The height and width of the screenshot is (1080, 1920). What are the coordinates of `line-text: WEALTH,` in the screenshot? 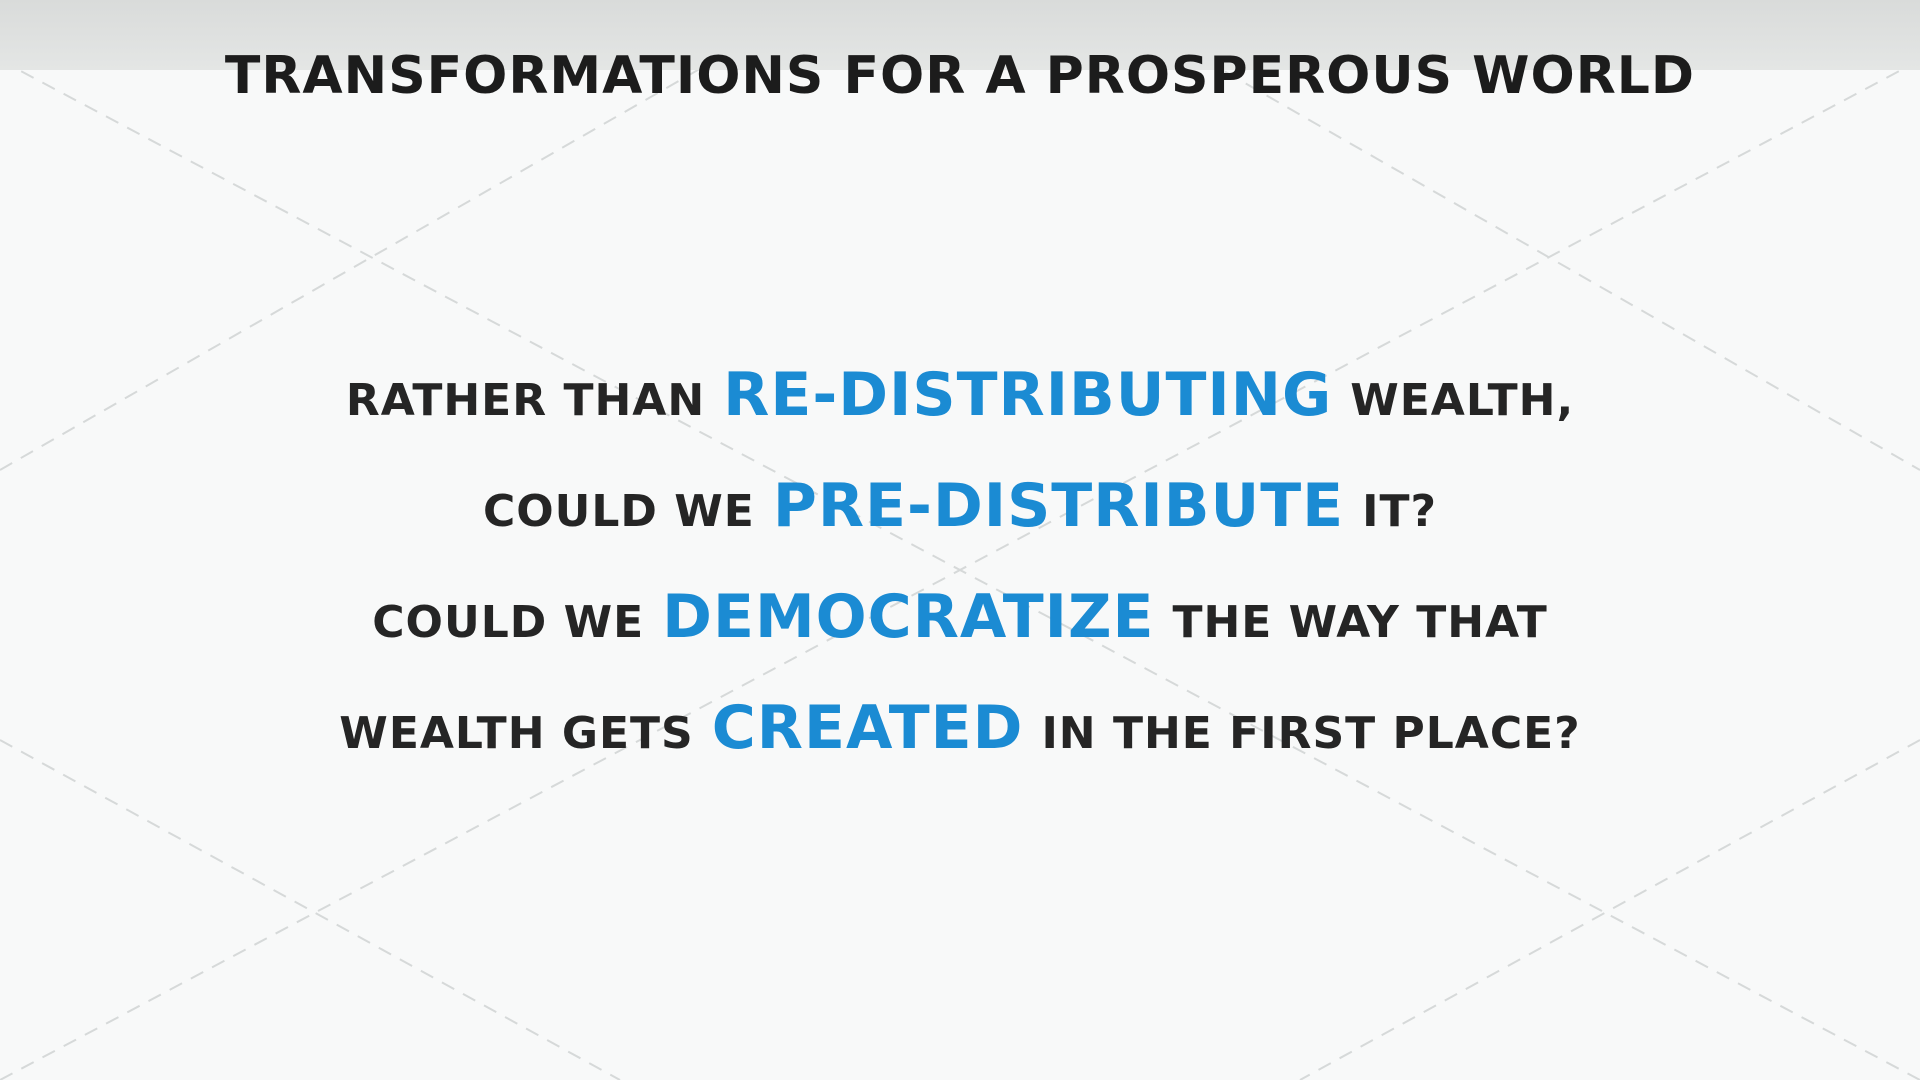 It's located at (1462, 400).